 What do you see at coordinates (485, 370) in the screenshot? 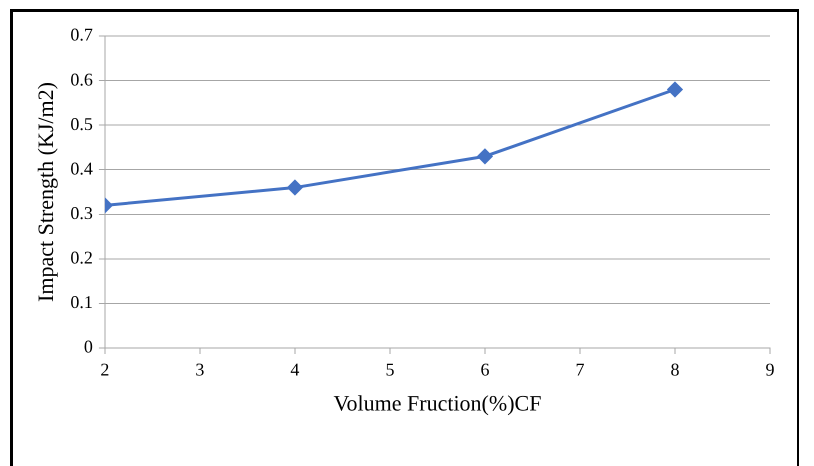
I see `x-tick-label: 6` at bounding box center [485, 370].